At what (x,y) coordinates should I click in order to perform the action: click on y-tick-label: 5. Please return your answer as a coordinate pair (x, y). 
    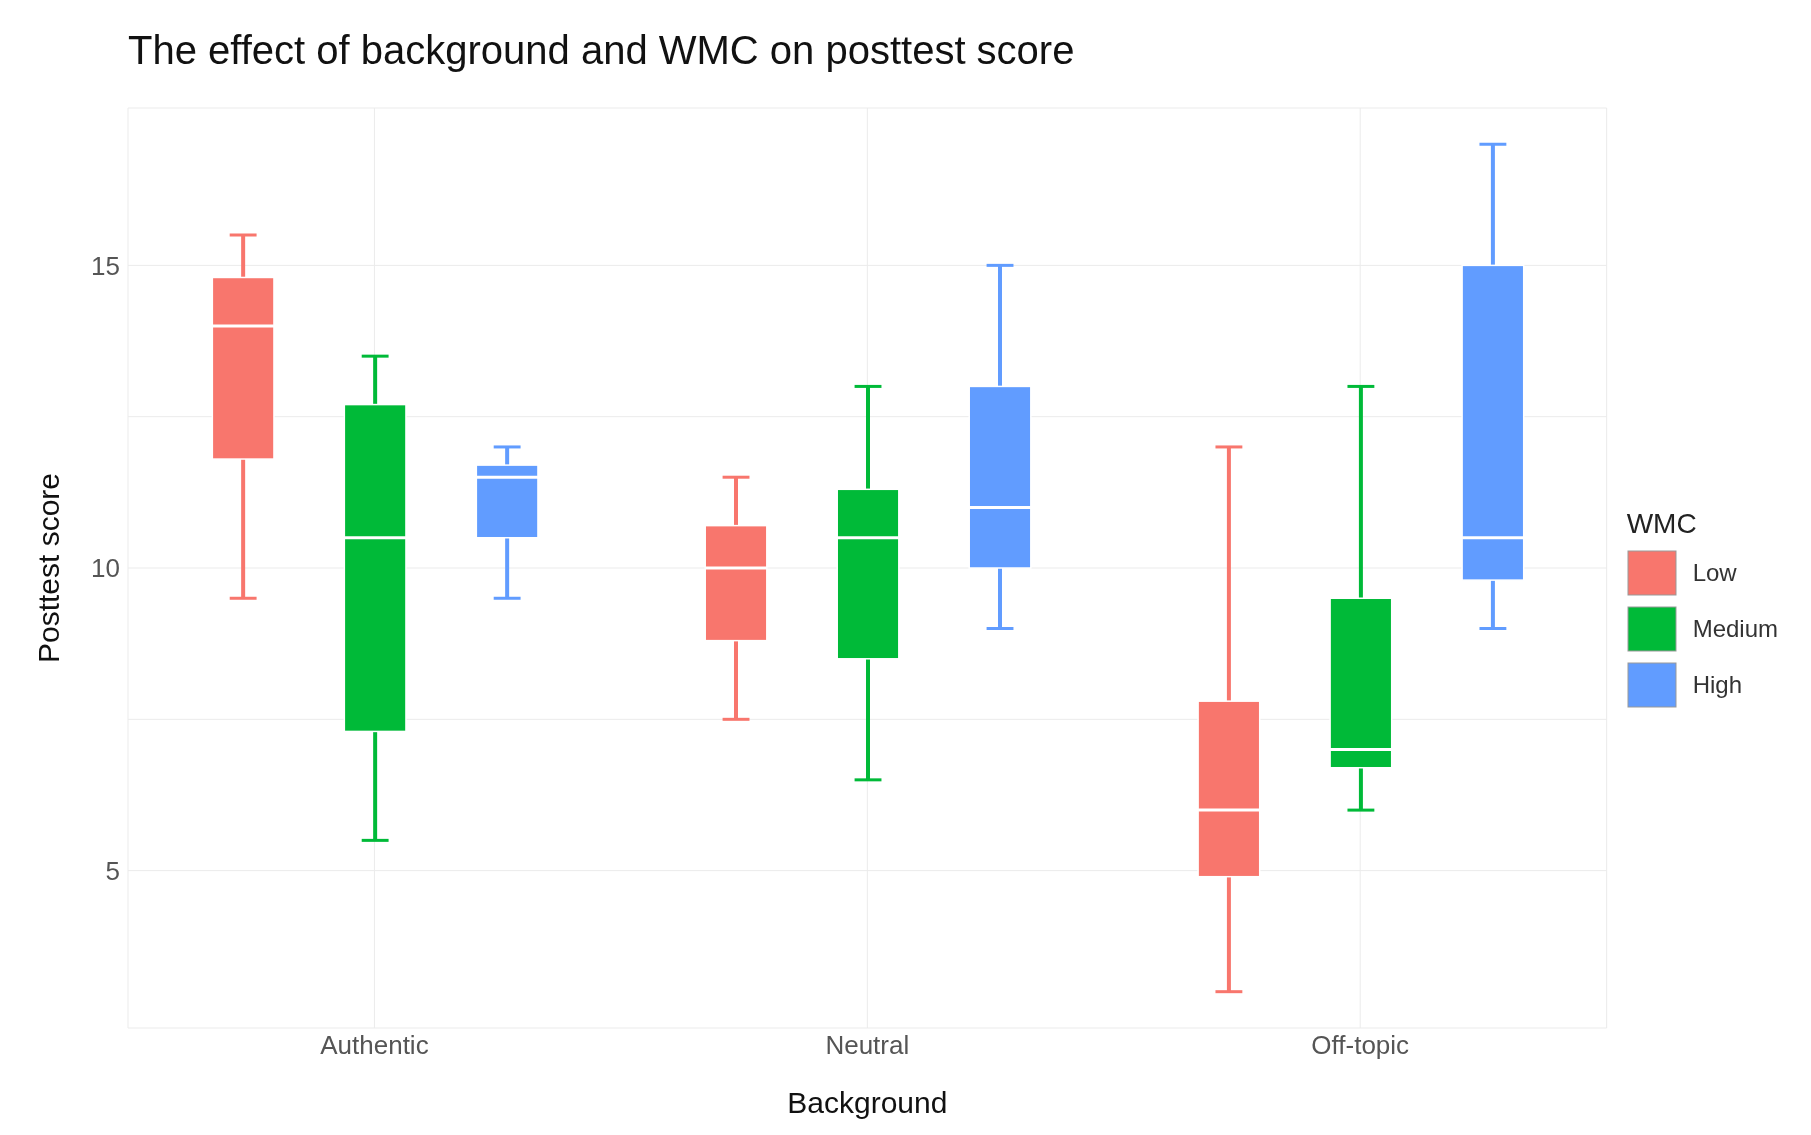
    Looking at the image, I should click on (112, 870).